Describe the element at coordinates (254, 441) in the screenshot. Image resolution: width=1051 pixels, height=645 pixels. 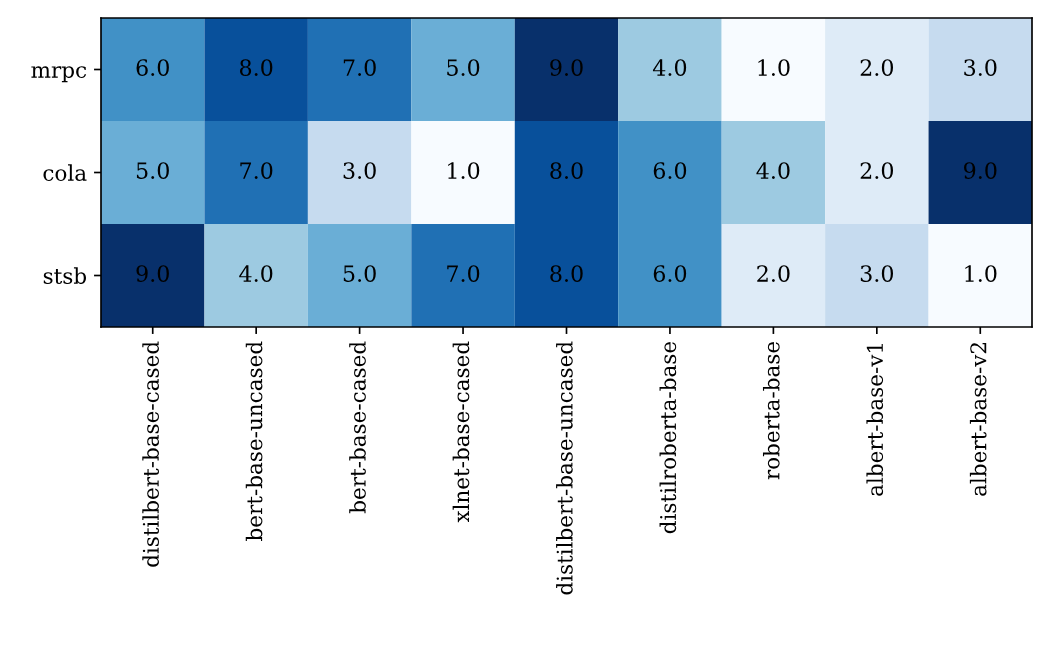
I see `x-tick-label: bert-base-uncased` at that location.